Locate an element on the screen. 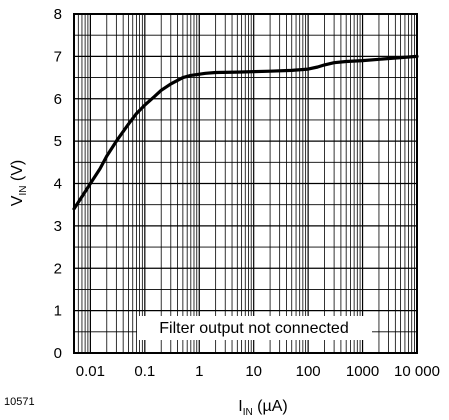 The width and height of the screenshot is (449, 420). y-tick-labels: 0 1 2 3 4 5 6 7 8 is located at coordinates (58, 184).